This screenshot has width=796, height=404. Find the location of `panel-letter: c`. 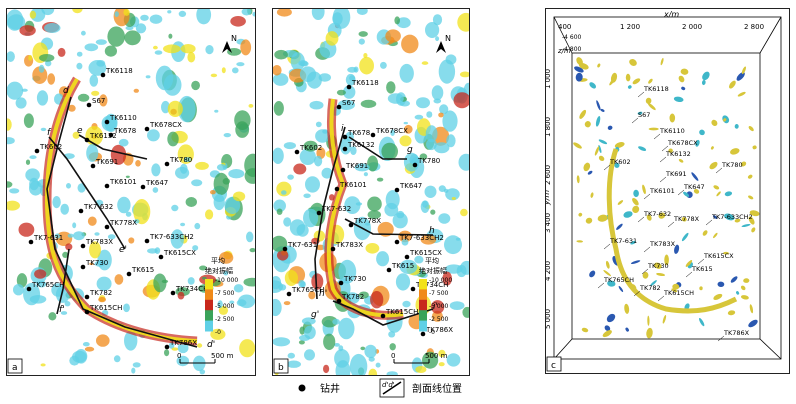

panel-letter: c is located at coordinates (553, 366).